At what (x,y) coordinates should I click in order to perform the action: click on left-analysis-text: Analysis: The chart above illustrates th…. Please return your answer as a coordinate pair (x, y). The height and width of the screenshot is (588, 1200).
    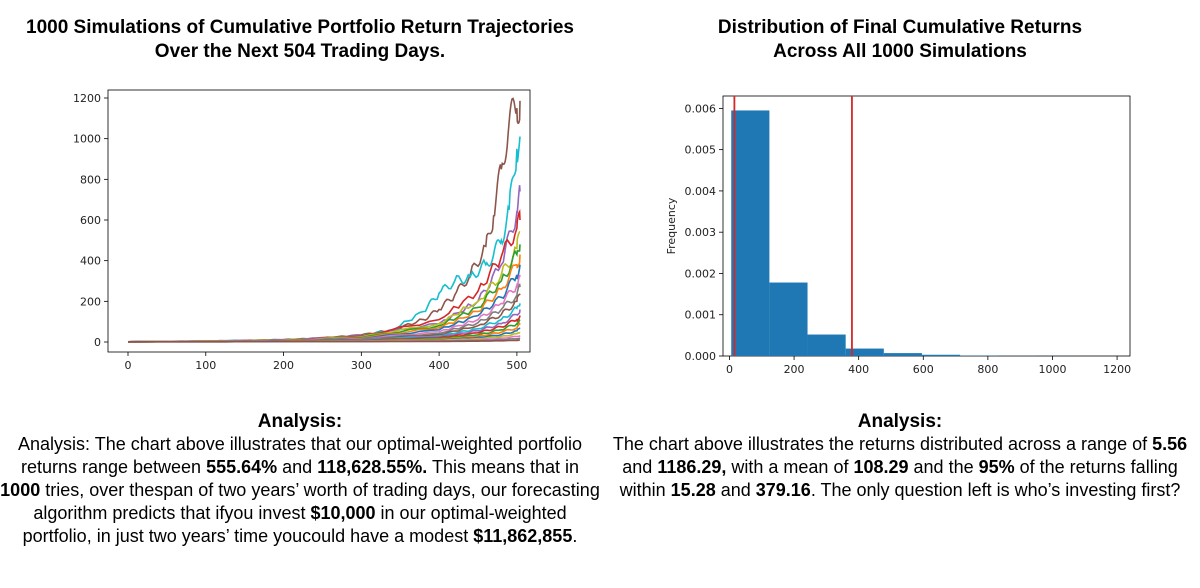
    Looking at the image, I should click on (300, 490).